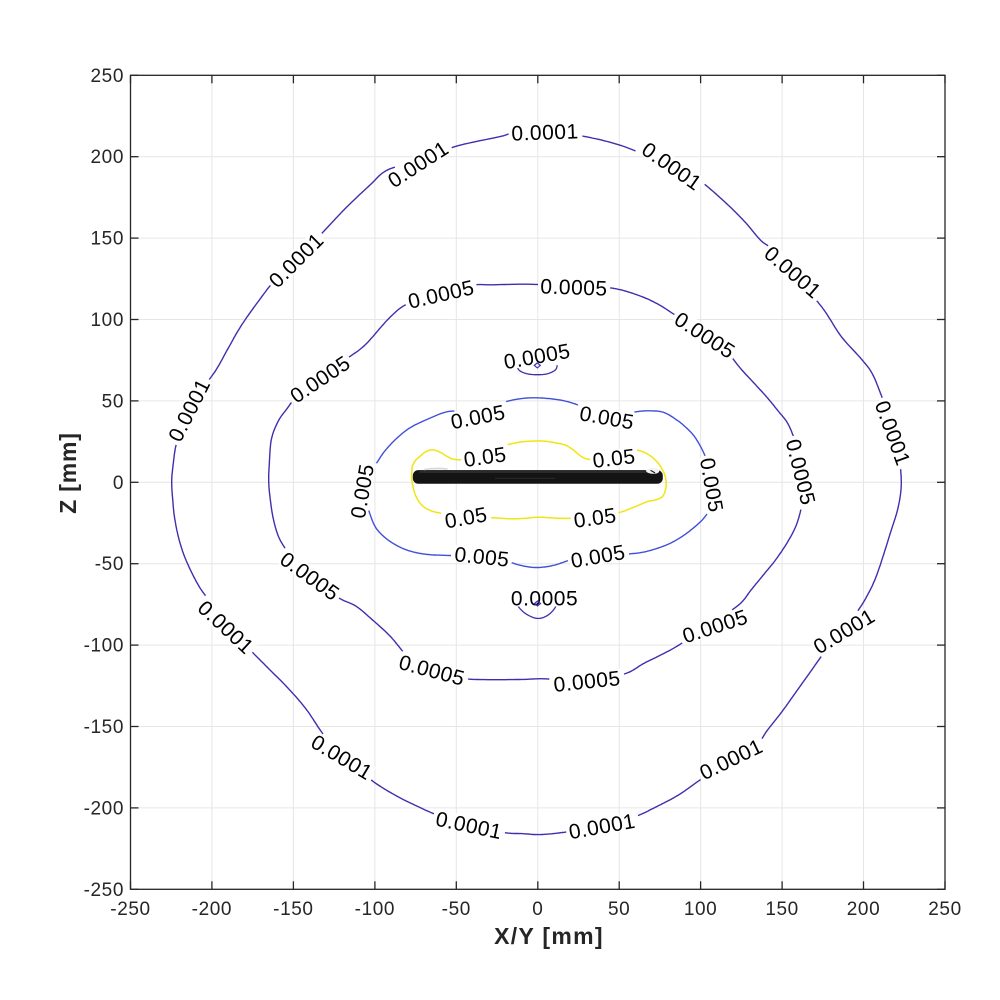 The height and width of the screenshot is (1000, 1000). What do you see at coordinates (545, 132) in the screenshot?
I see `svg-text: 0.0001` at bounding box center [545, 132].